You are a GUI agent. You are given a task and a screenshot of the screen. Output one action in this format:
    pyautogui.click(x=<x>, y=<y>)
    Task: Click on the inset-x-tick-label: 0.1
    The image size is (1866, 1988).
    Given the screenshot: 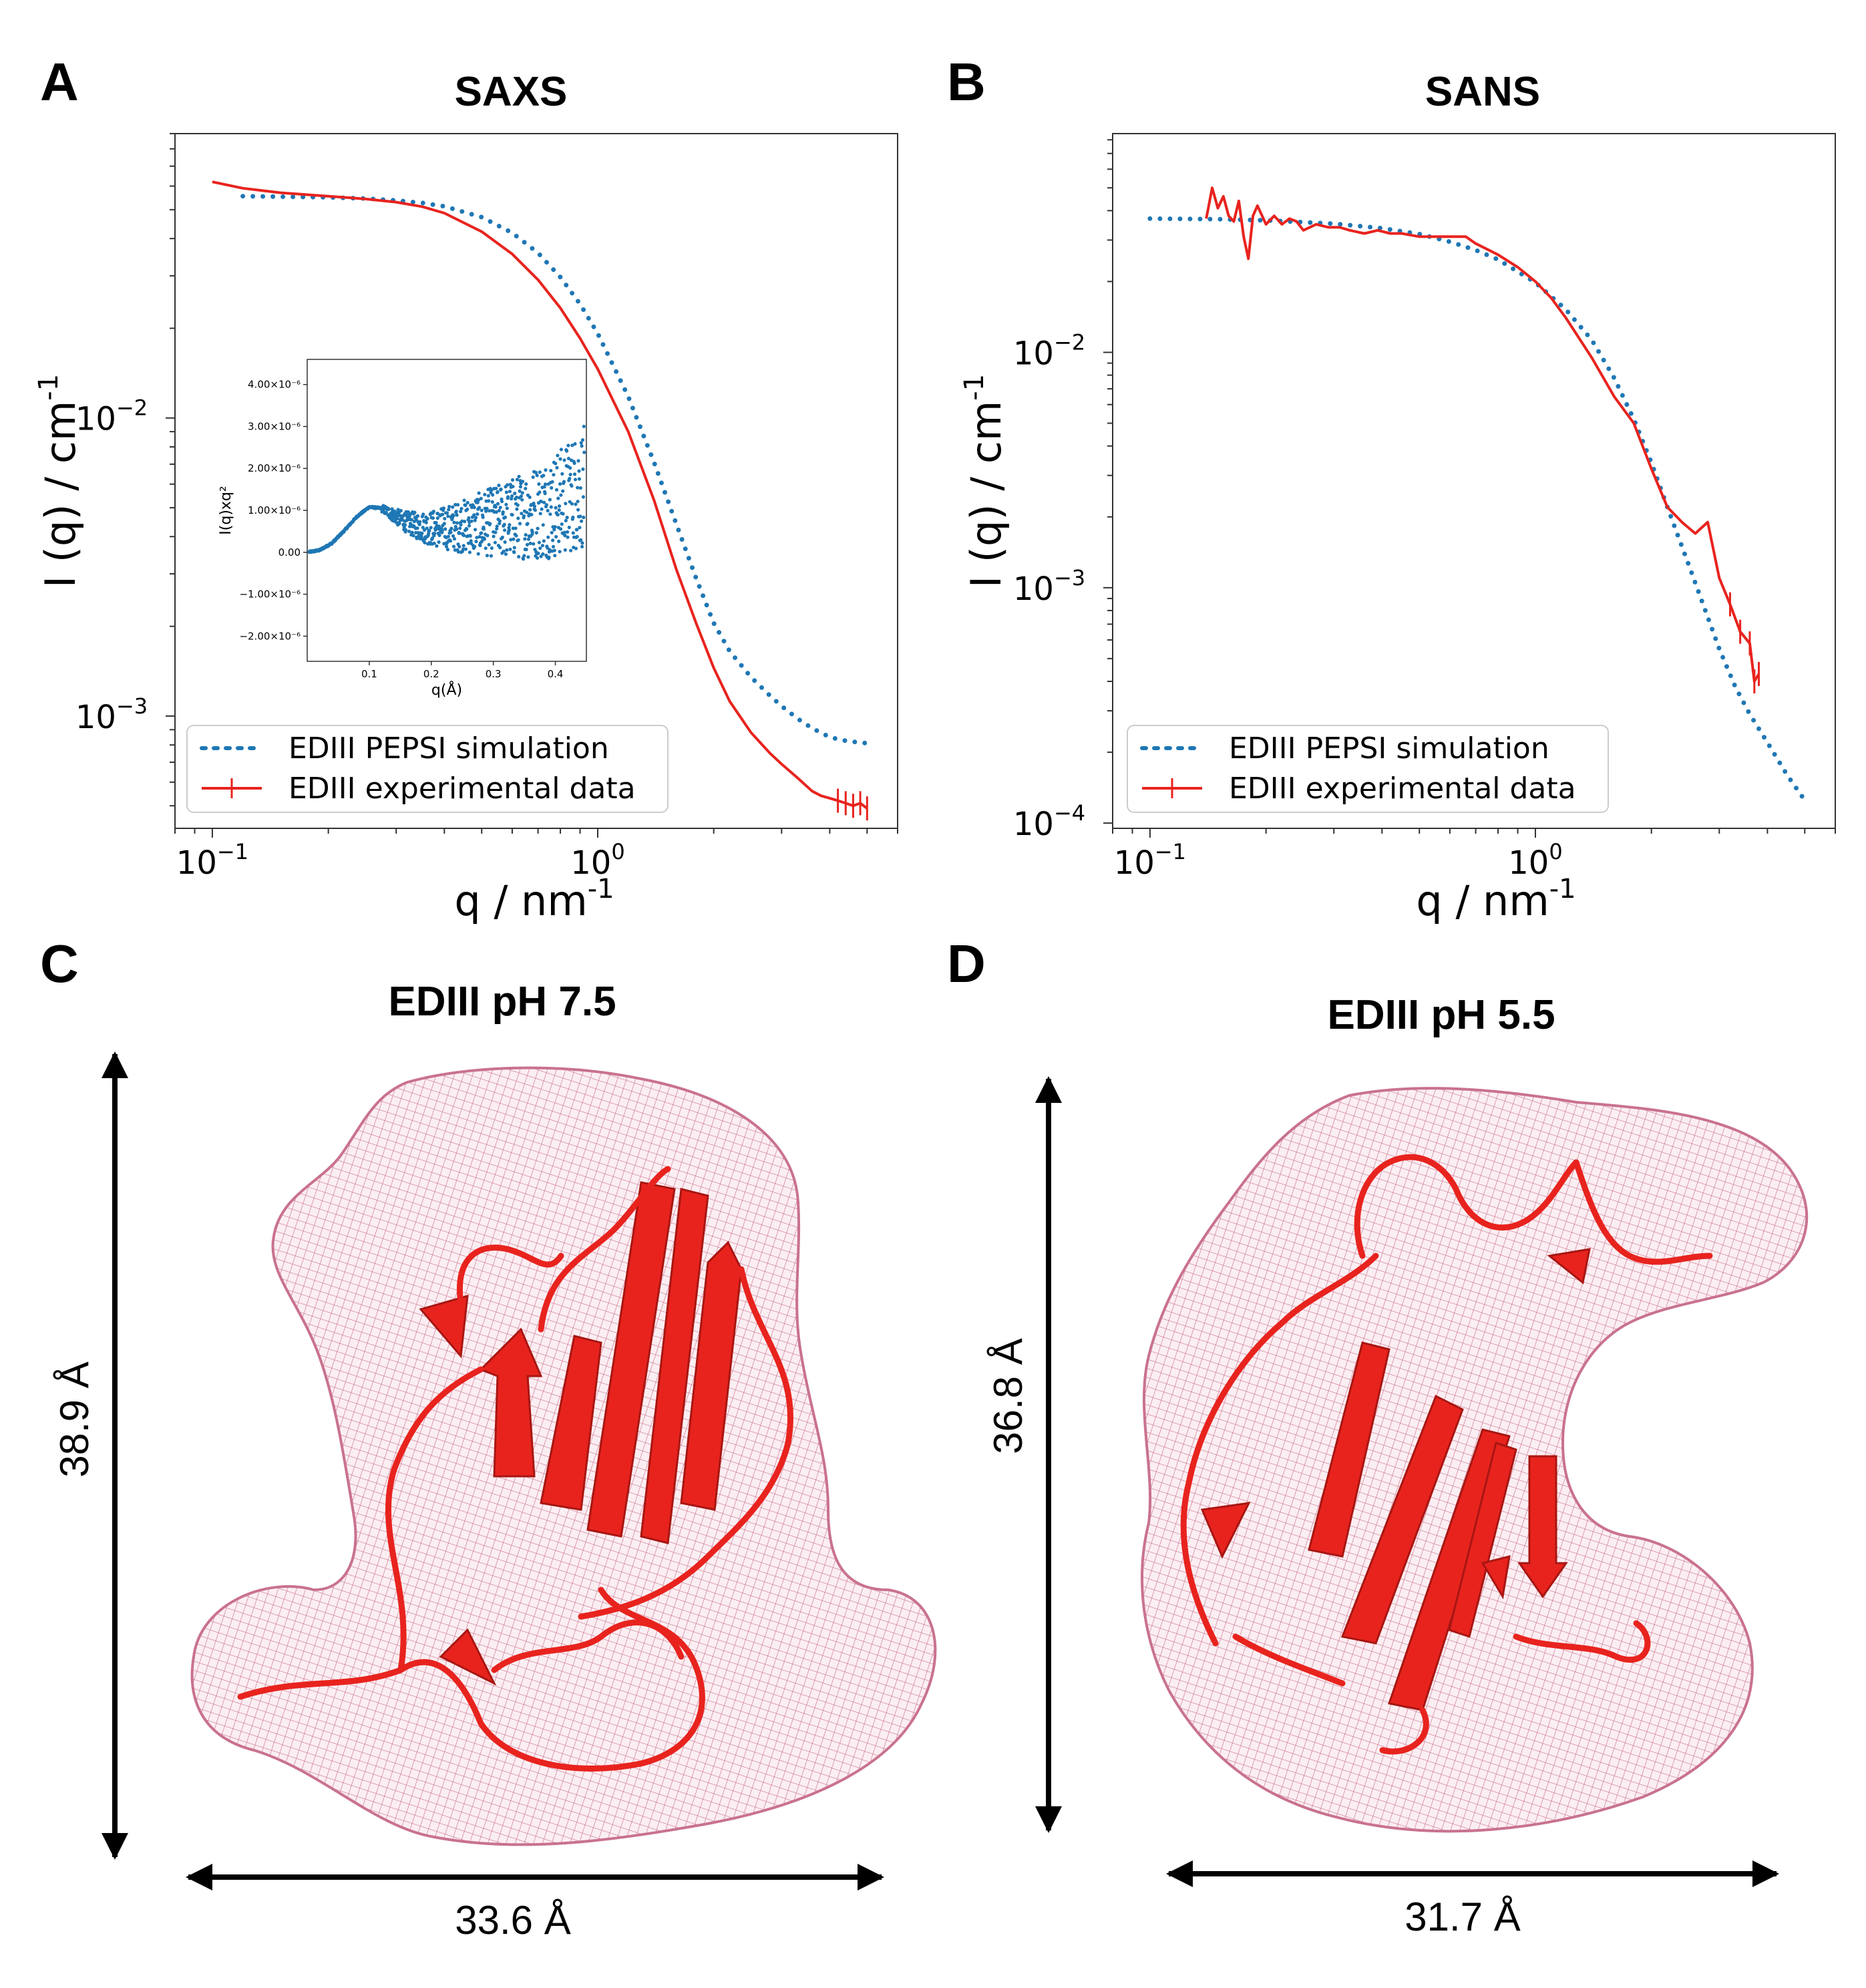 What is the action you would take?
    pyautogui.click(x=369, y=674)
    